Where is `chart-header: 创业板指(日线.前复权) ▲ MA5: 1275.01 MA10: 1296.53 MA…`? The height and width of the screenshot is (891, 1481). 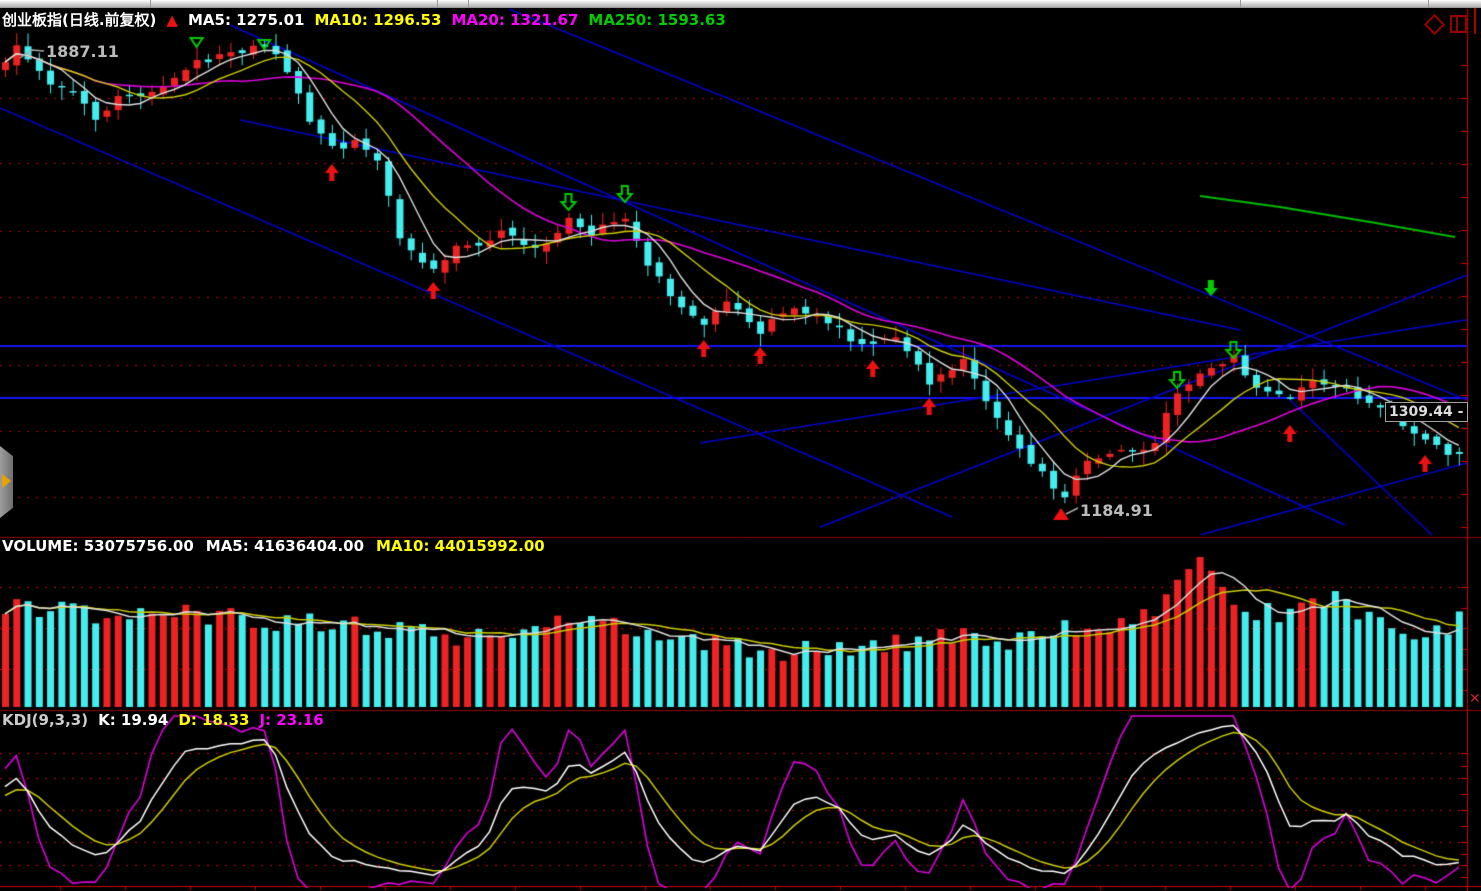 chart-header: 创业板指(日线.前复权) ▲ MA5: 1275.01 MA10: 1296.53 MA… is located at coordinates (369, 19).